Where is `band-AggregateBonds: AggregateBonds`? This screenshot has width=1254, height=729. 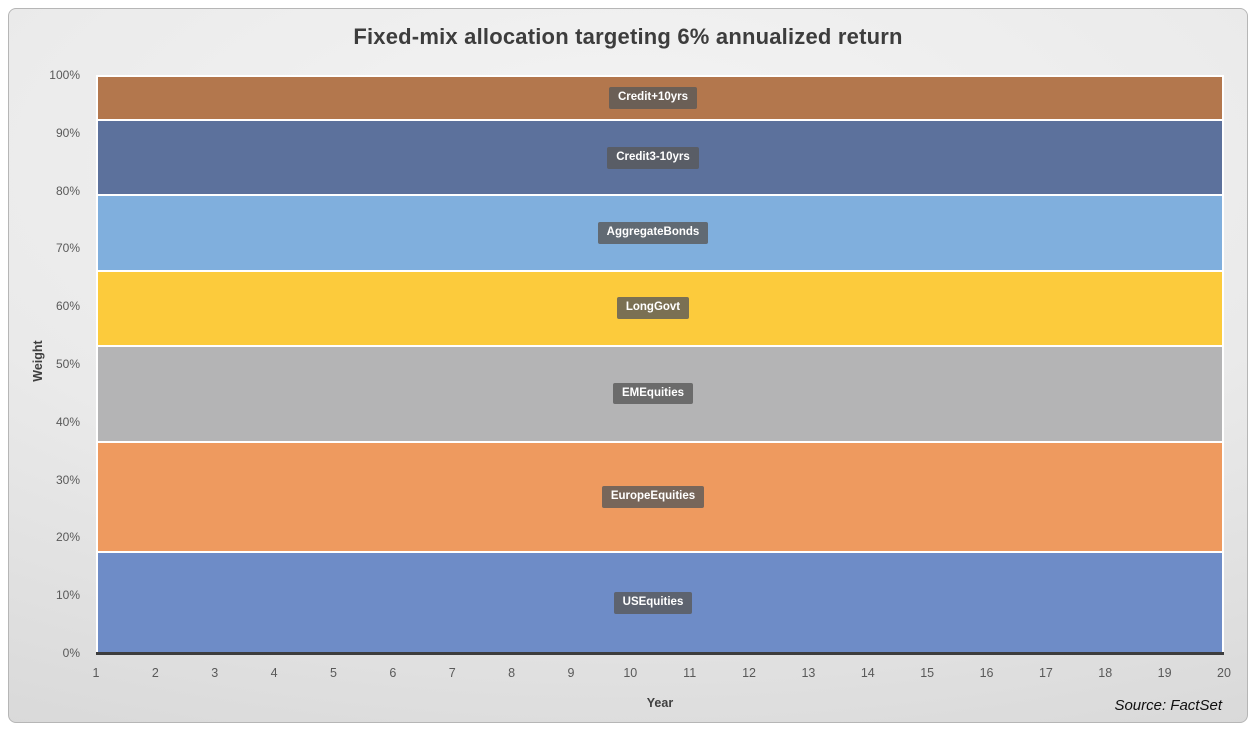
band-AggregateBonds: AggregateBonds is located at coordinates (660, 232).